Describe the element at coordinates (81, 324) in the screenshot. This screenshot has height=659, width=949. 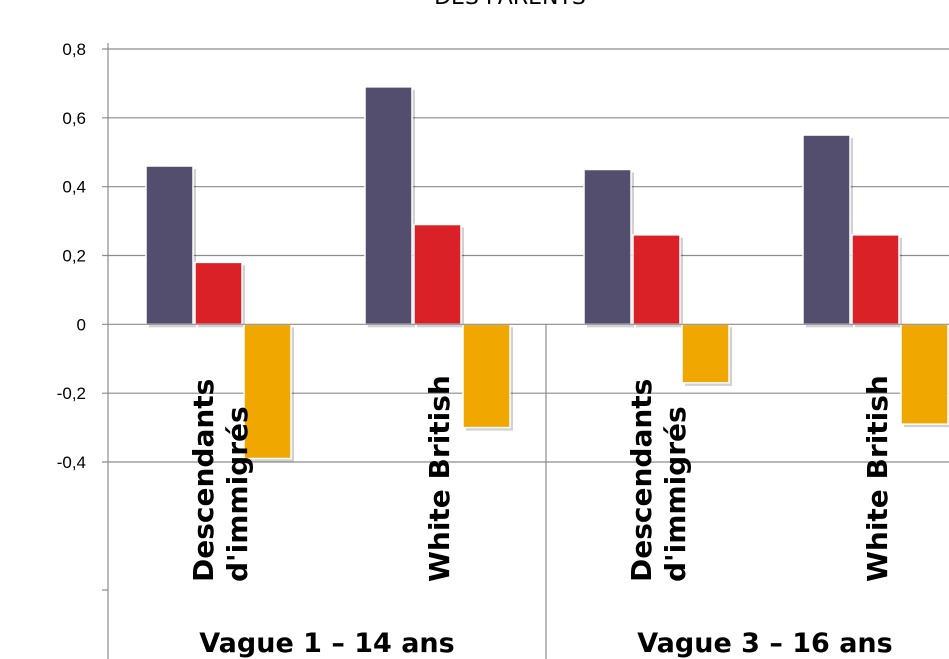
I see `y-tick-label: 0` at that location.